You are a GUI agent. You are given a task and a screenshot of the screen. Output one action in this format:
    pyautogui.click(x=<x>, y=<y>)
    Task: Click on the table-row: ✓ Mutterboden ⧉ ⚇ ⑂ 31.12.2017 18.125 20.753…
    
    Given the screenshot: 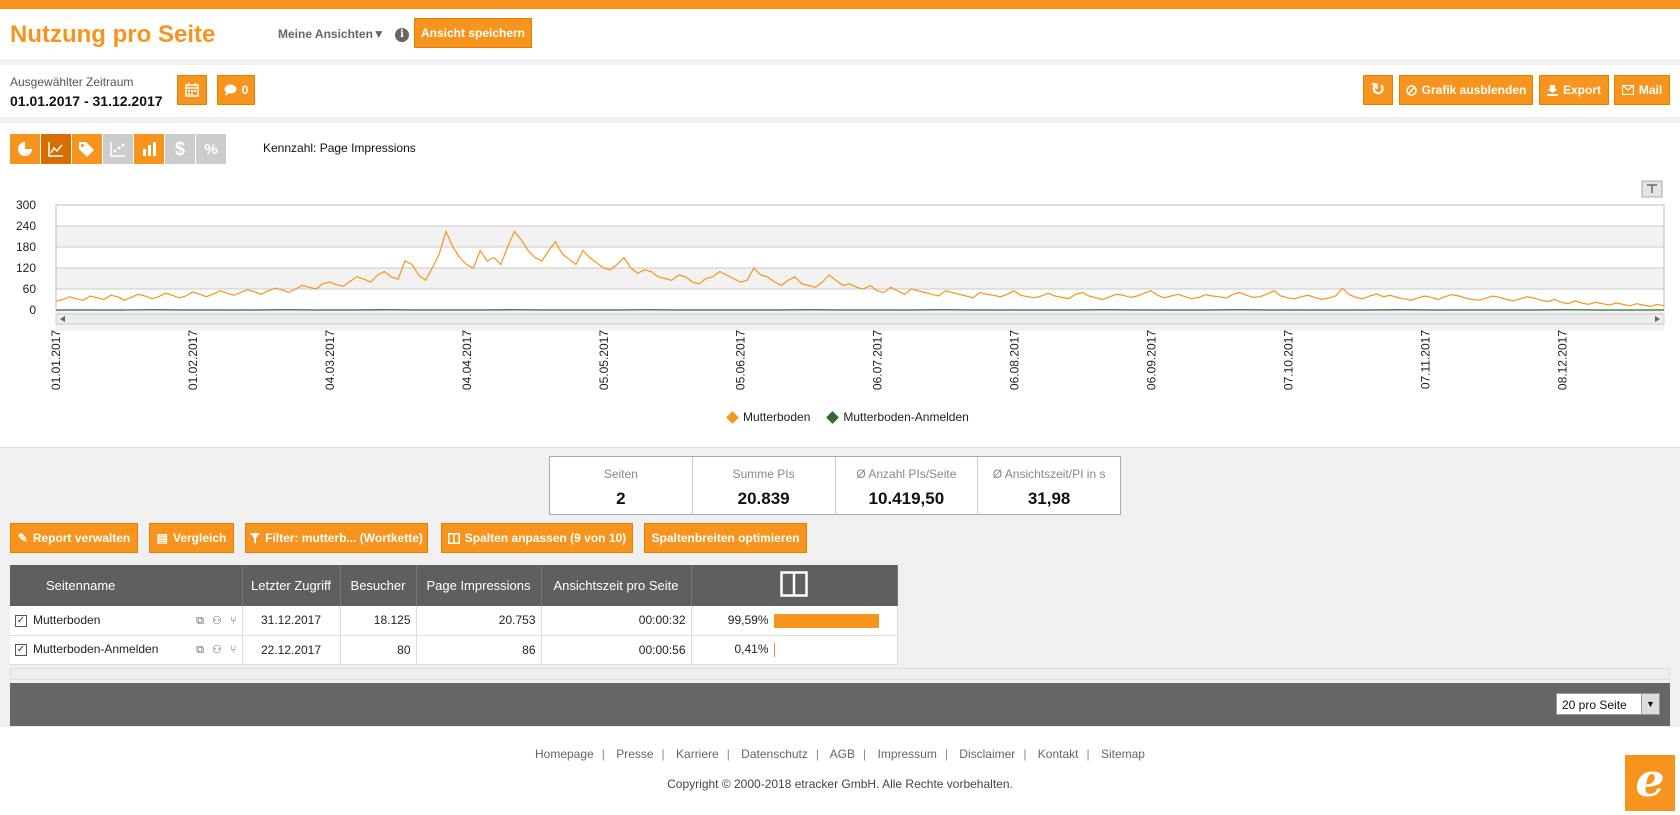 What is the action you would take?
    pyautogui.click(x=454, y=621)
    